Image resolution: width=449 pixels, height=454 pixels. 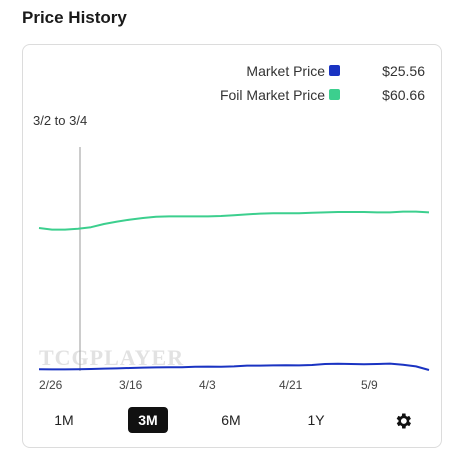 What do you see at coordinates (285, 71) in the screenshot?
I see `legend-label: Market Price` at bounding box center [285, 71].